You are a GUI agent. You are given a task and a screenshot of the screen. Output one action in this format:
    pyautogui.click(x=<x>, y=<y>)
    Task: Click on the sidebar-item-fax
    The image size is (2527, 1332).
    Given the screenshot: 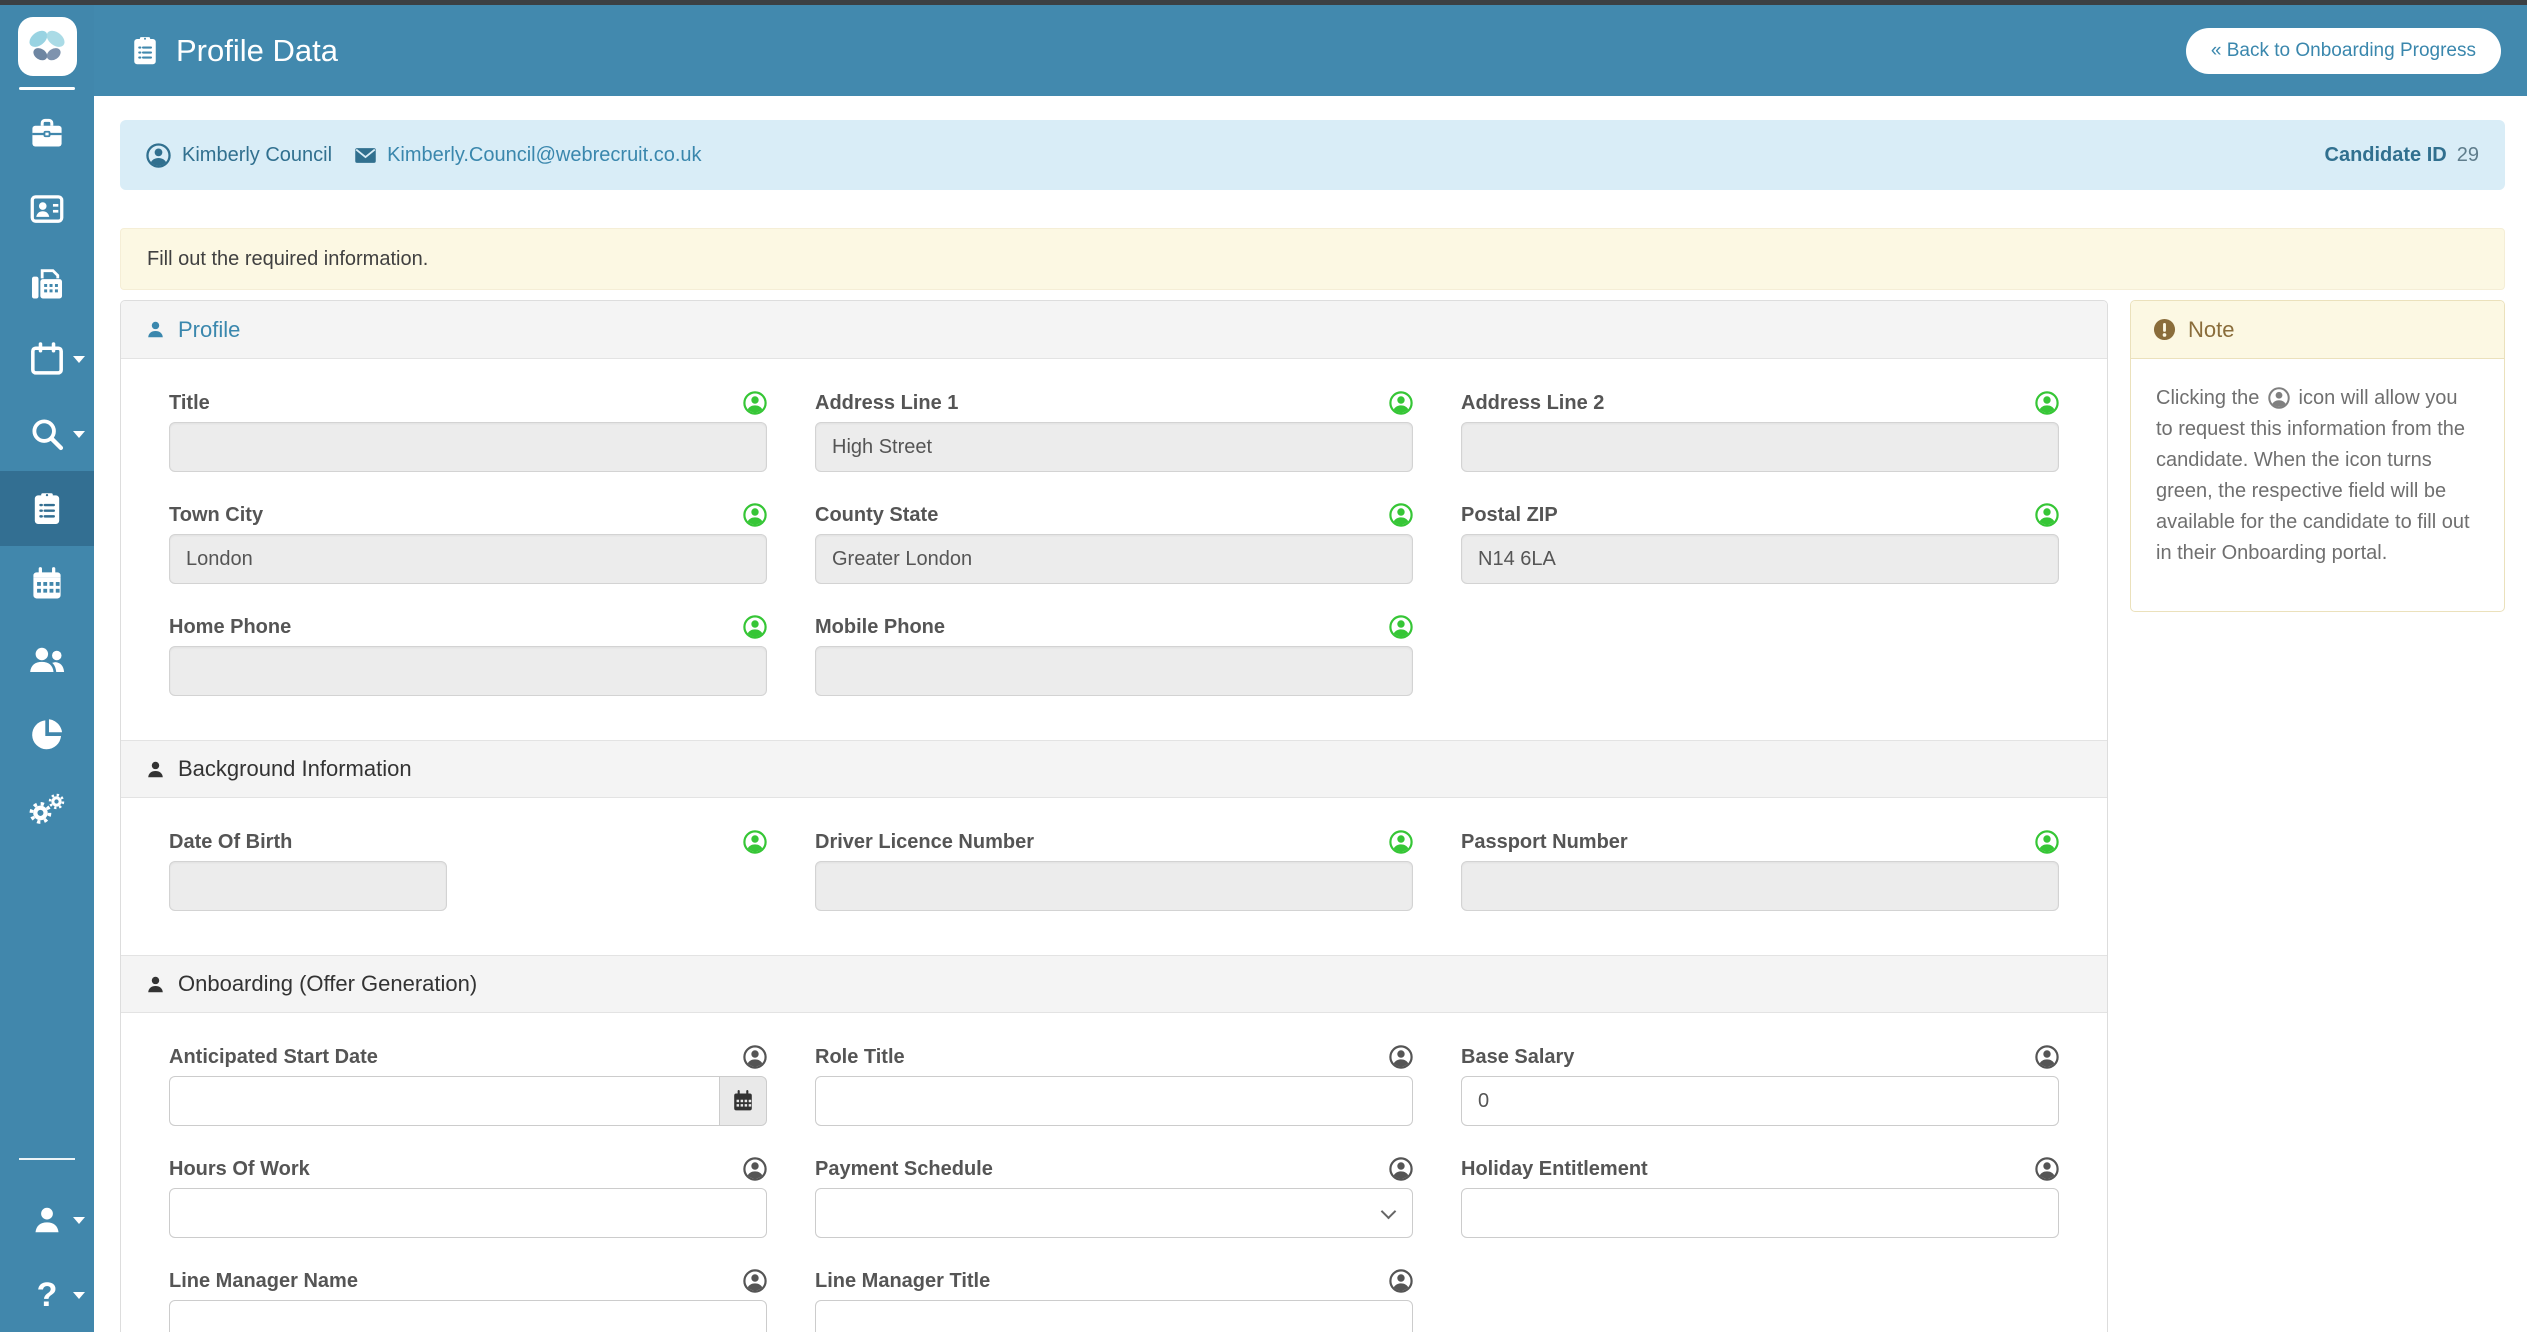 What is the action you would take?
    pyautogui.click(x=47, y=283)
    